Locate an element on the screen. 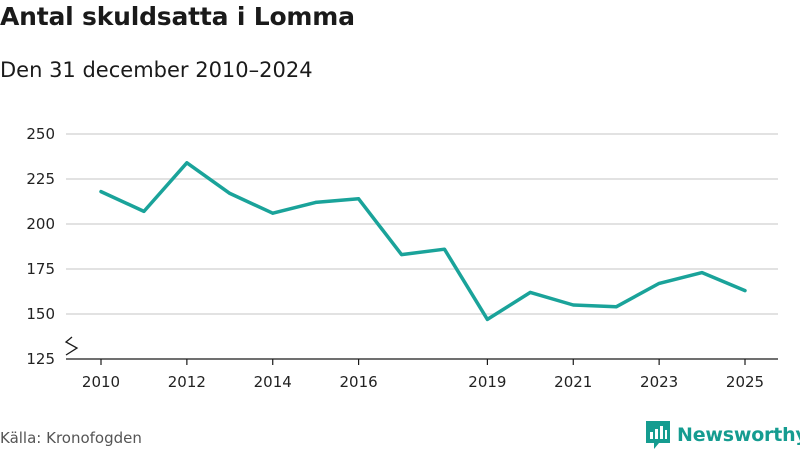  y-axis-ticks: 250 225 200 175 150 125 is located at coordinates (40, 246).